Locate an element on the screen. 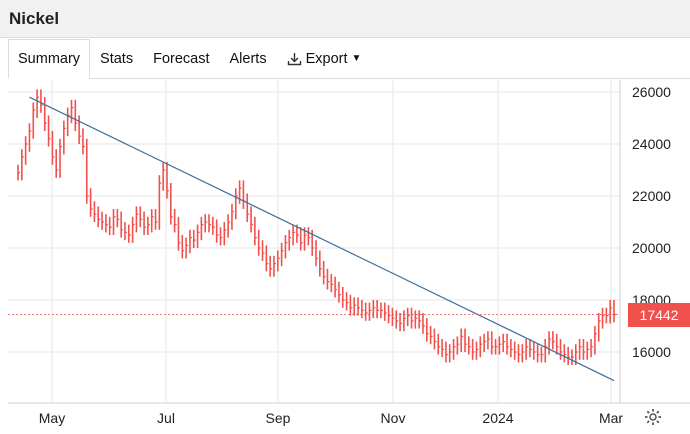 This screenshot has height=434, width=690. caret-down-icon: ▼ is located at coordinates (356, 58).